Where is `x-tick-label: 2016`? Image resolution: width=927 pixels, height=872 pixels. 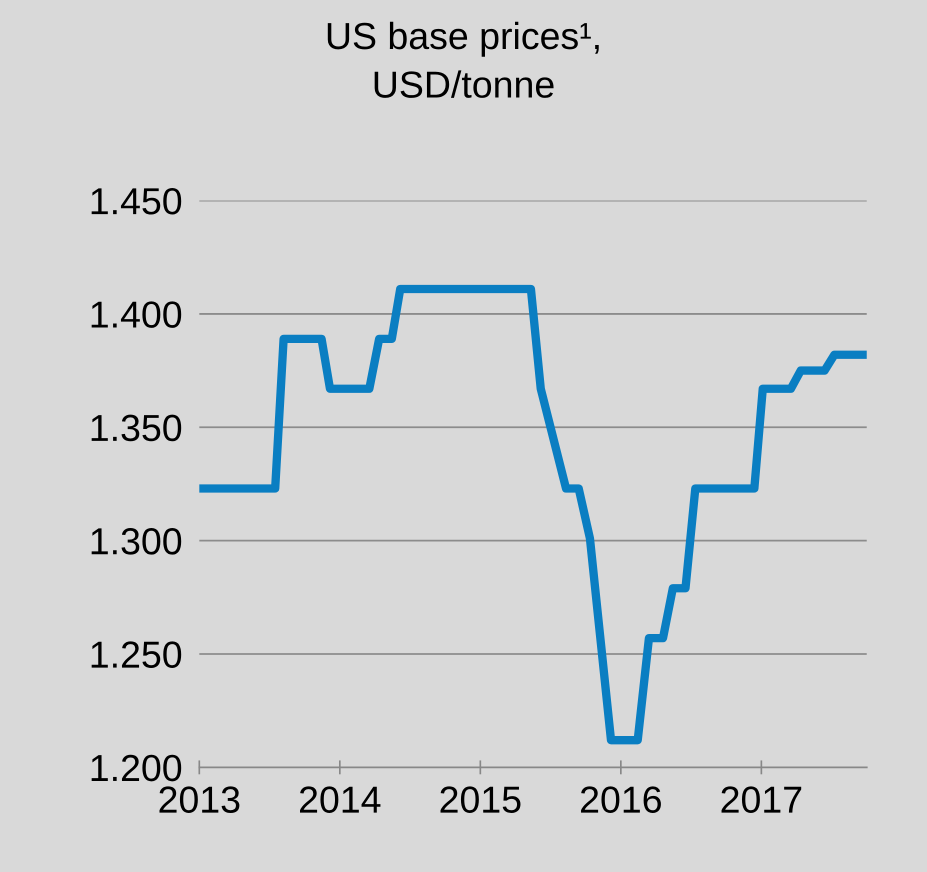
x-tick-label: 2016 is located at coordinates (621, 799).